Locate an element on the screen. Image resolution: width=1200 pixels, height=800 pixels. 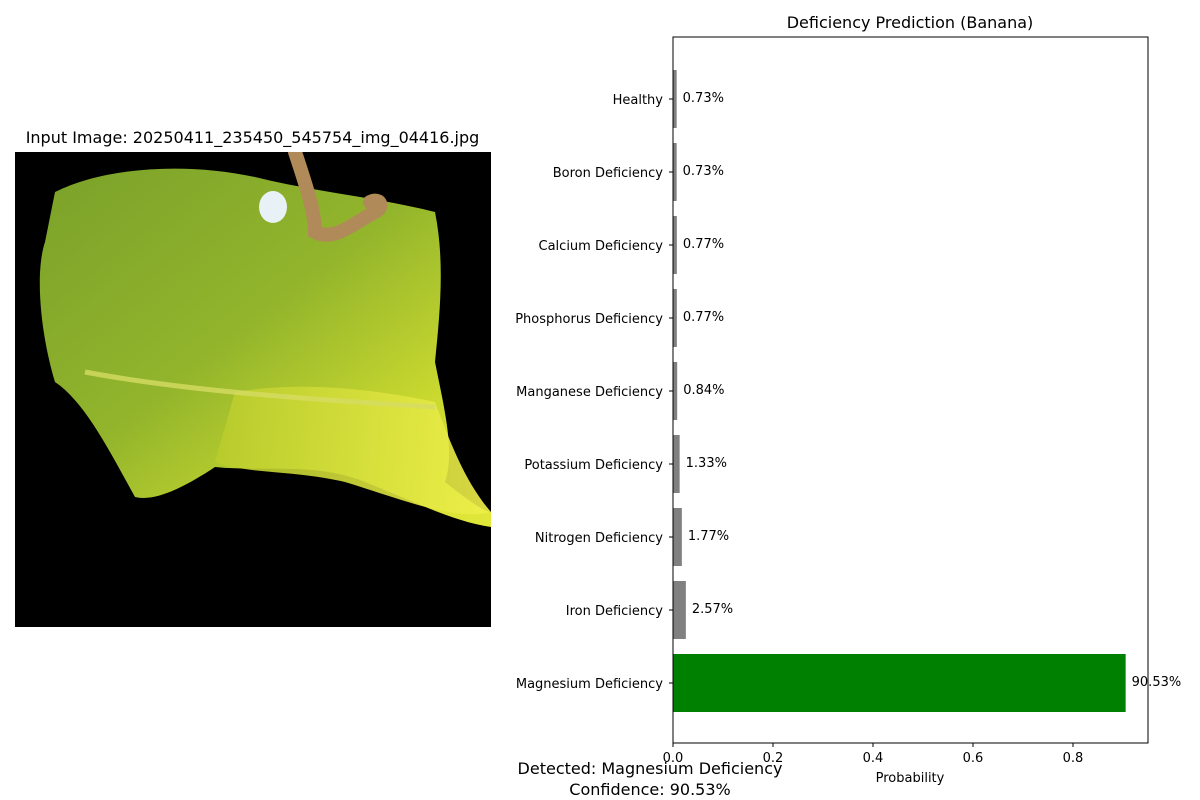
x-axis-label: Probability is located at coordinates (910, 778).